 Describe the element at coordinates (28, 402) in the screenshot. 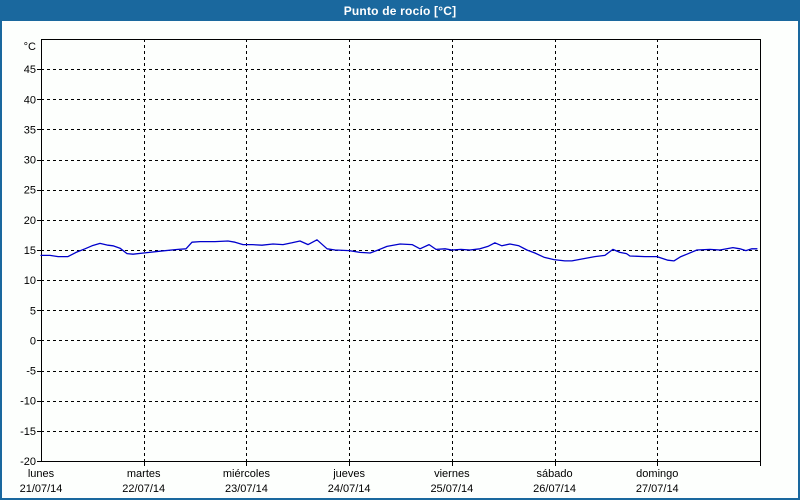

I see `y-tick-label: -10` at that location.